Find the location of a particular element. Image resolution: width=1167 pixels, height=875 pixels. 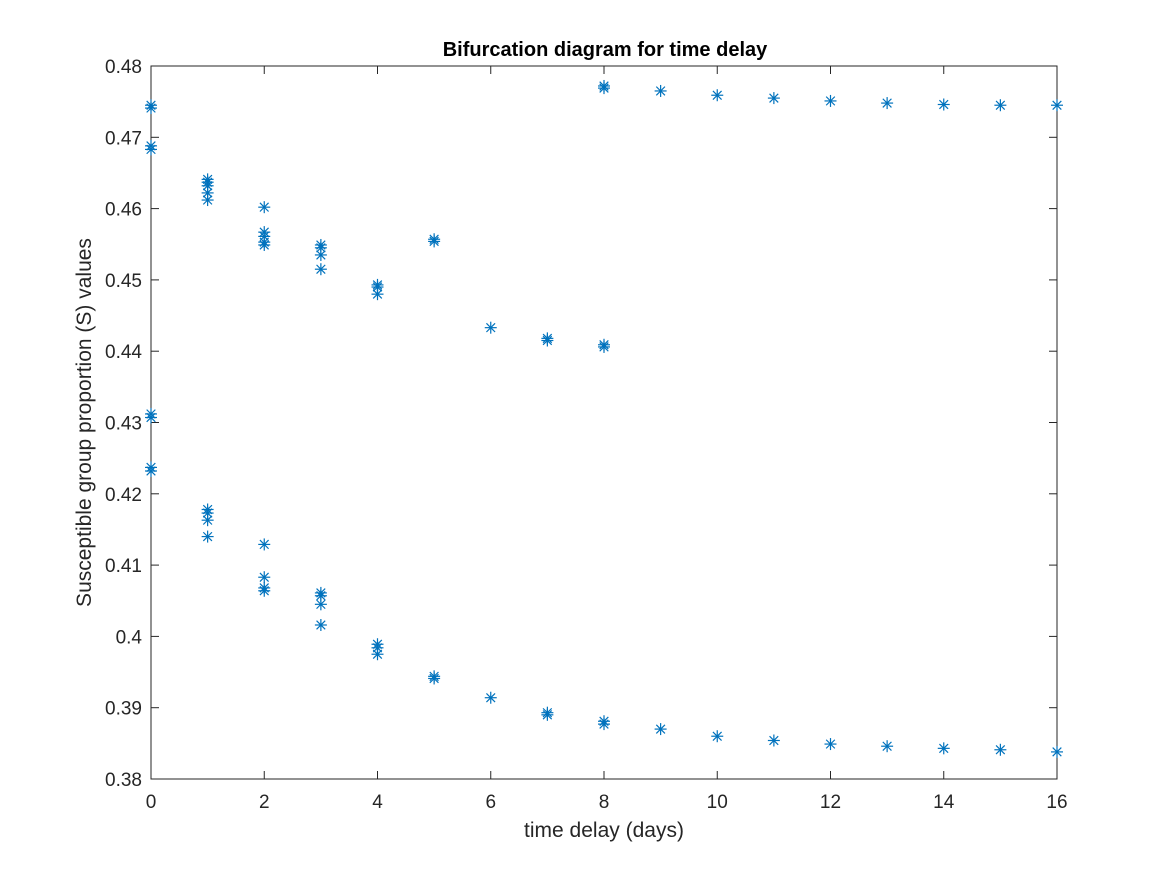

x-tick-label: 10 is located at coordinates (717, 802).